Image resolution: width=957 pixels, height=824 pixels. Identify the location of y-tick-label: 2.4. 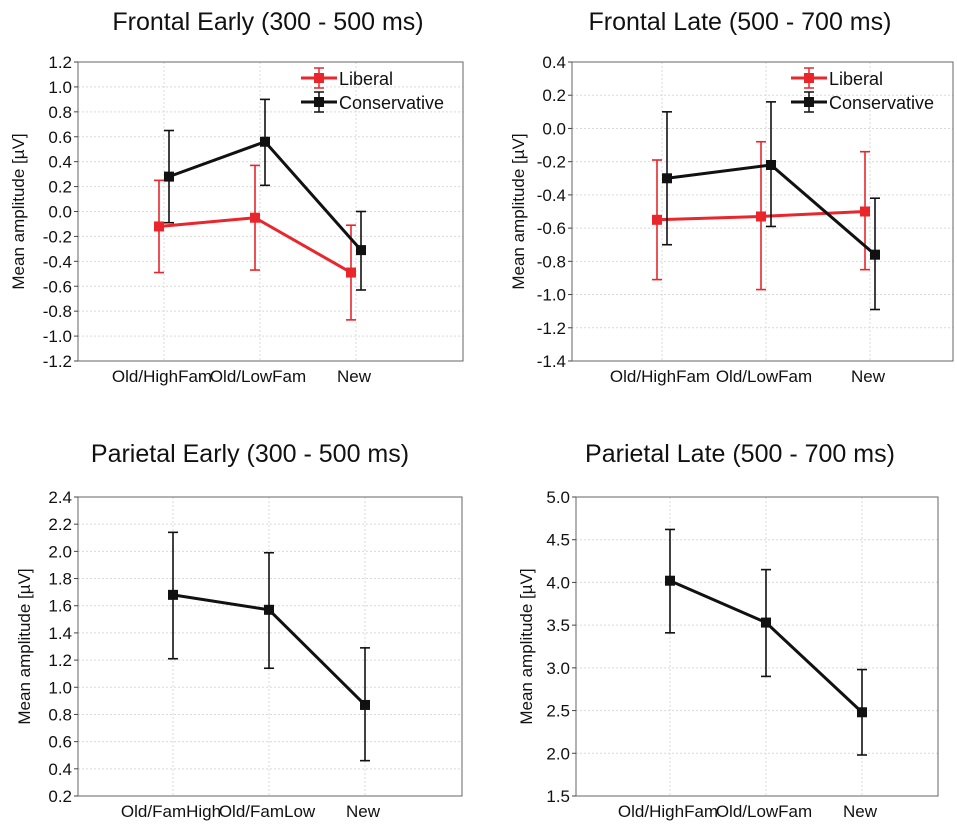
(60, 497).